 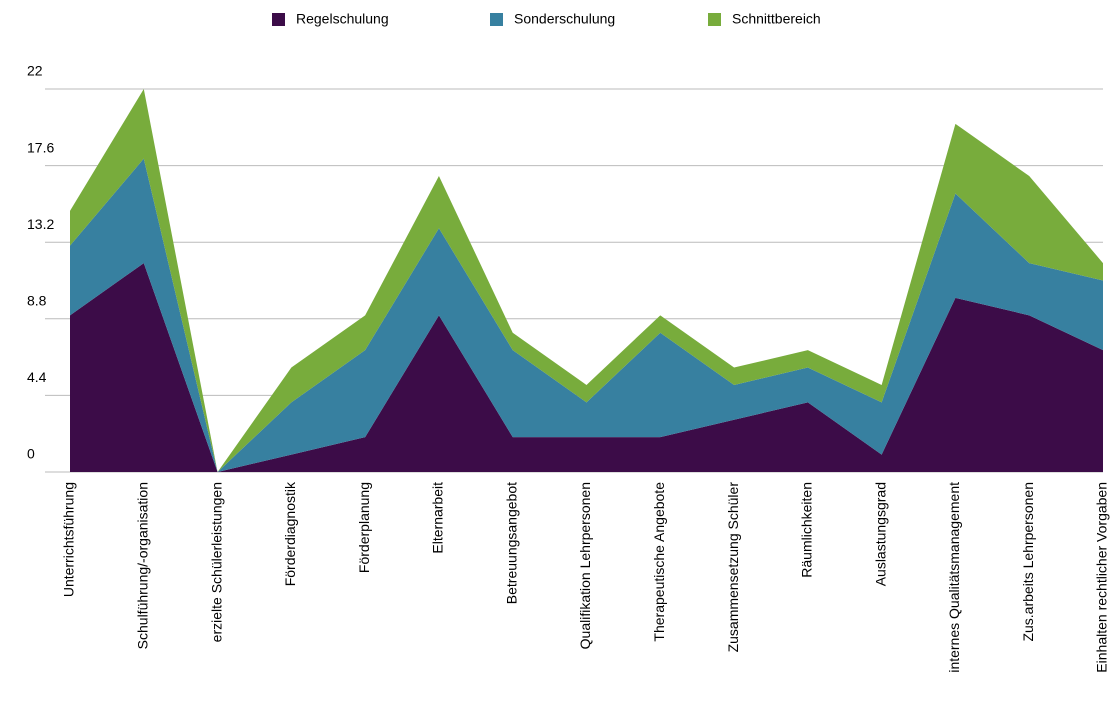 I want to click on x-tick-label: erzielte Schülerleistungen, so click(x=216, y=562).